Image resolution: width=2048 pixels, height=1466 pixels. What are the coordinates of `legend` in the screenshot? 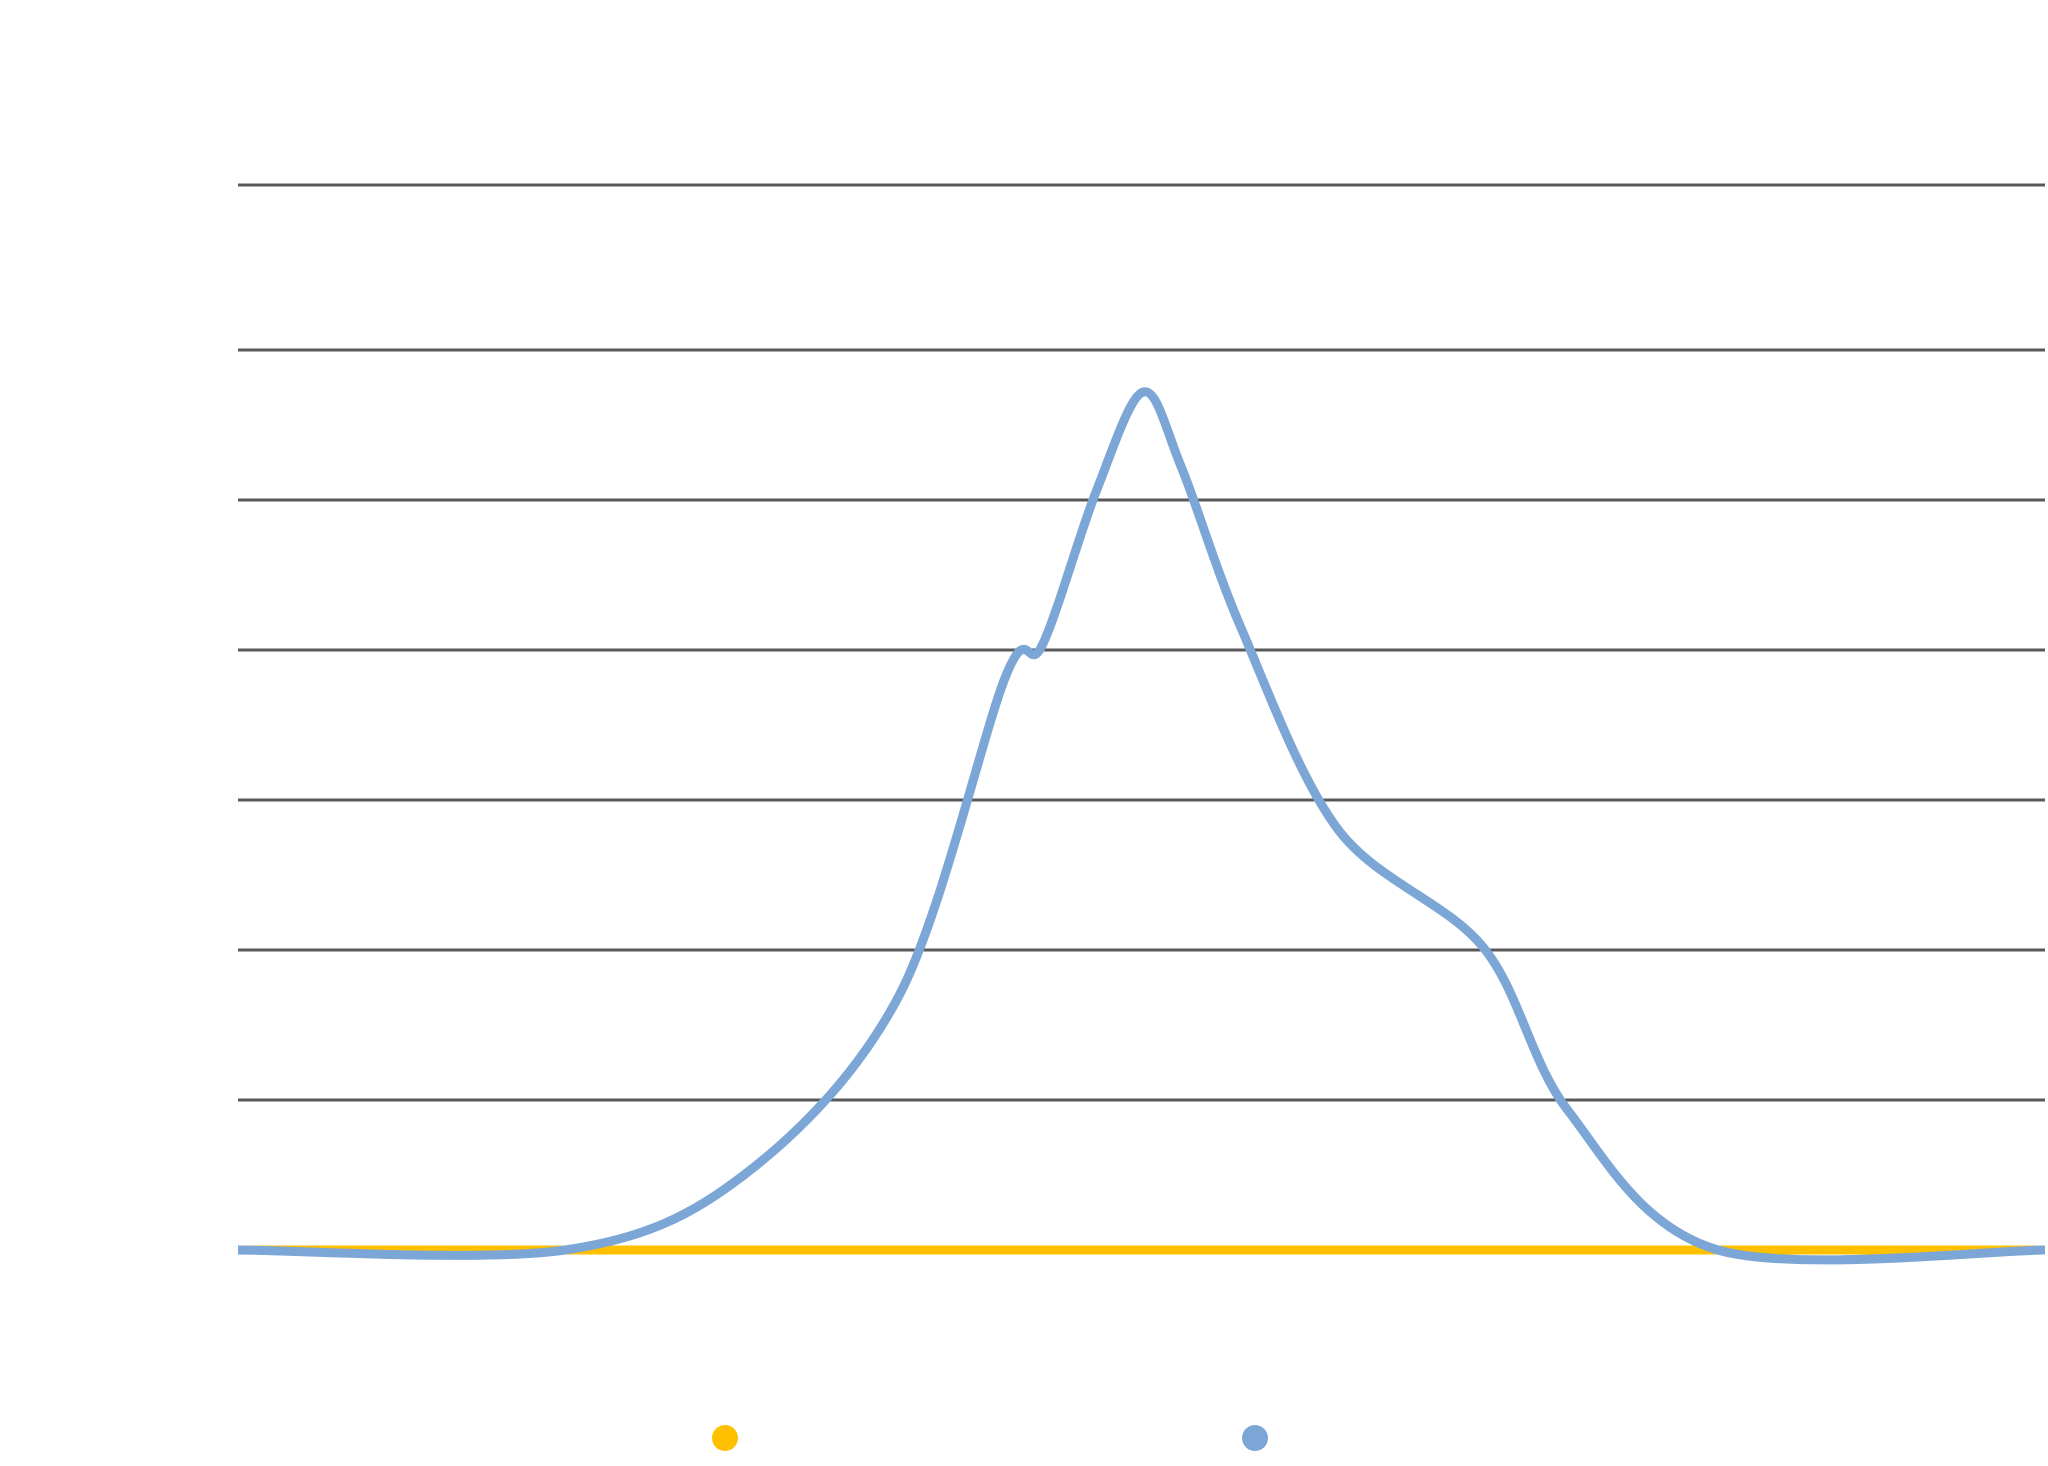 It's located at (990, 1438).